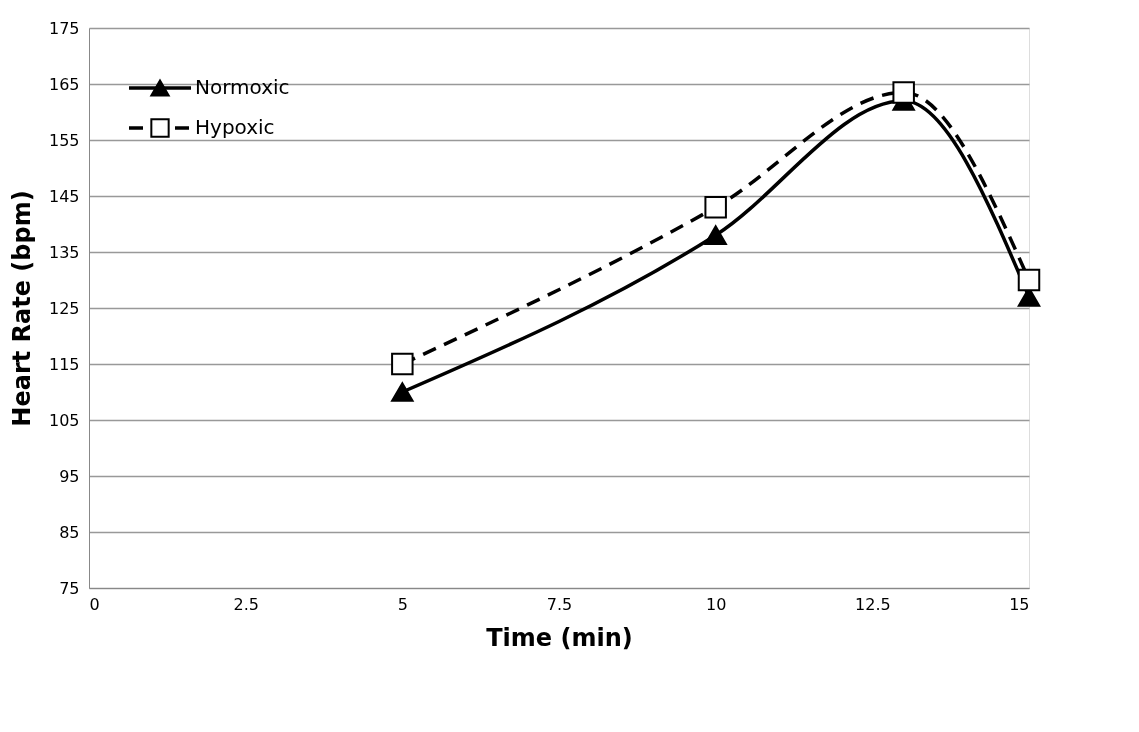 The height and width of the screenshot is (732, 1139). Describe the element at coordinates (246, 604) in the screenshot. I see `x-tick-label: 2.5` at that location.